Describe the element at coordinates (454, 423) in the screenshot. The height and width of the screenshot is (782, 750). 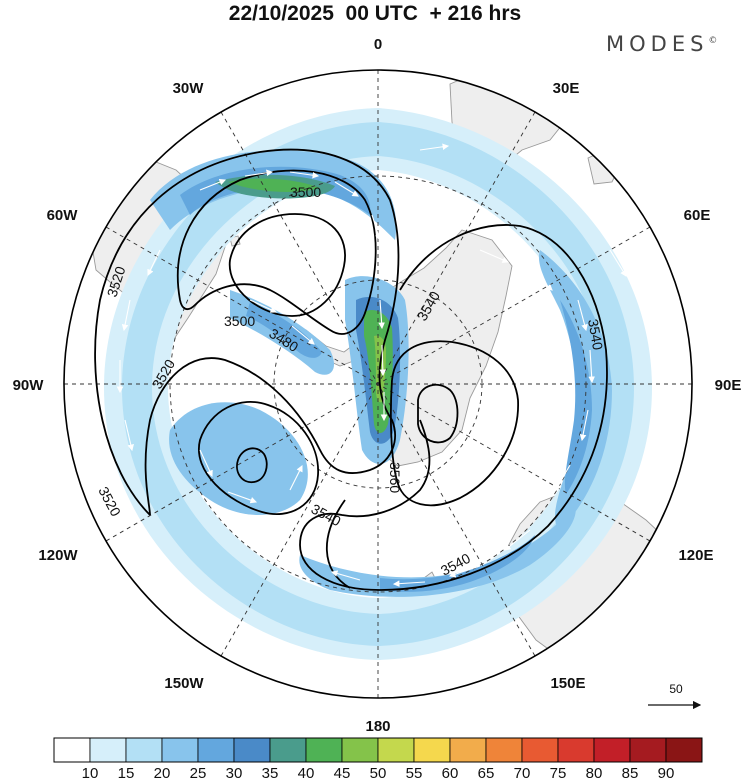
I see `contour-3560-east` at that location.